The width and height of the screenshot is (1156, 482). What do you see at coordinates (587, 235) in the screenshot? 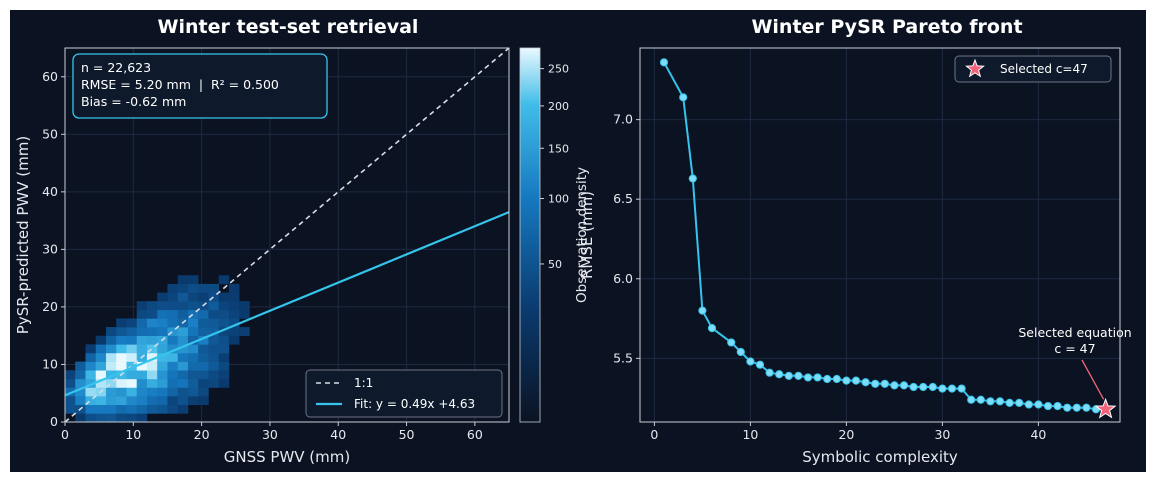
I see `right-y-axis-label: RMSE (mm)` at bounding box center [587, 235].